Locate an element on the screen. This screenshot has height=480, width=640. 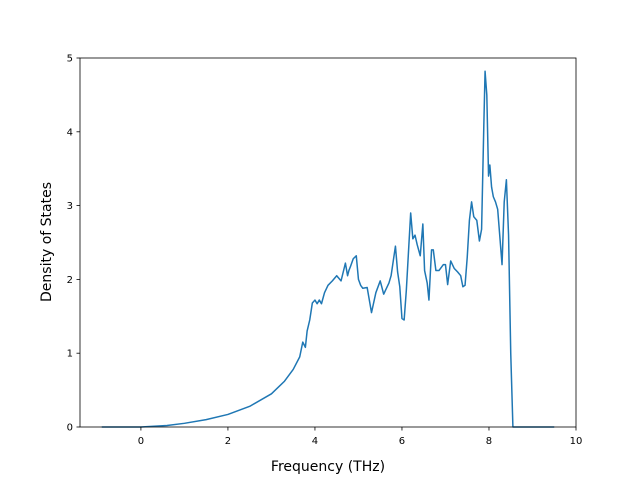
y-tick-label: 5 is located at coordinates (70, 59).